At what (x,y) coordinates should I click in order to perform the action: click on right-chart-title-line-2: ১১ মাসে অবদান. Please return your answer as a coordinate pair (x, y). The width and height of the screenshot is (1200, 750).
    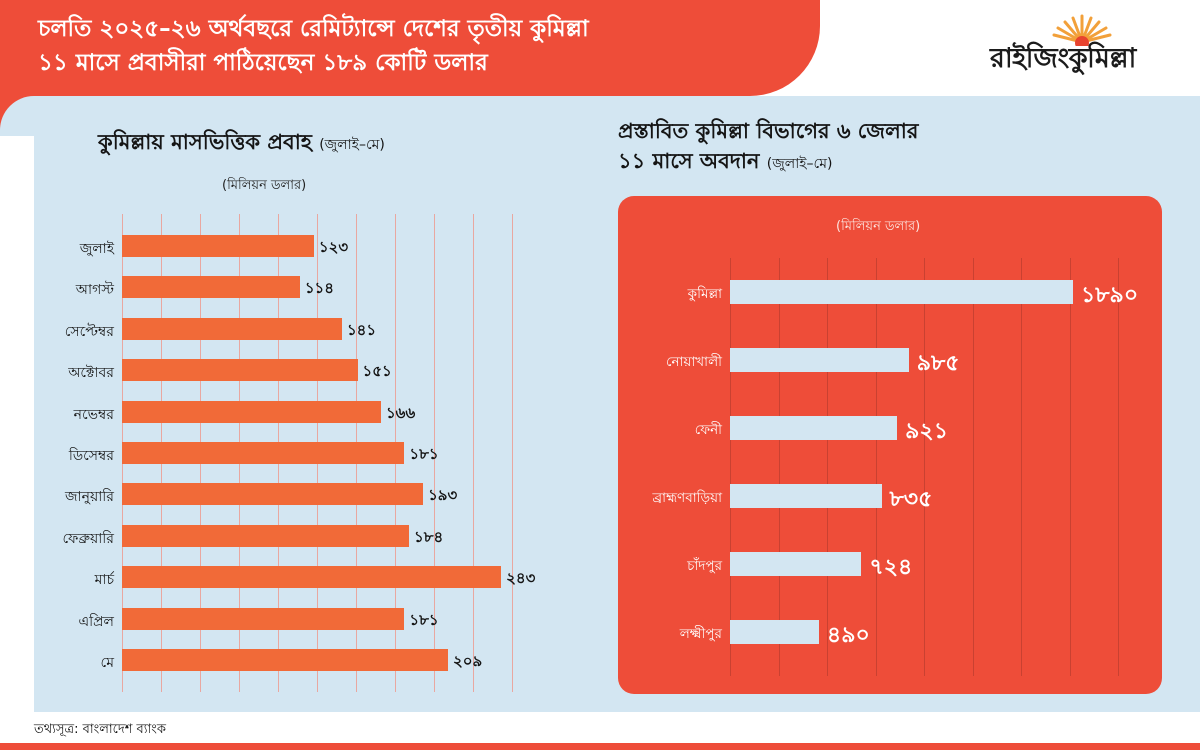
    Looking at the image, I should click on (689, 161).